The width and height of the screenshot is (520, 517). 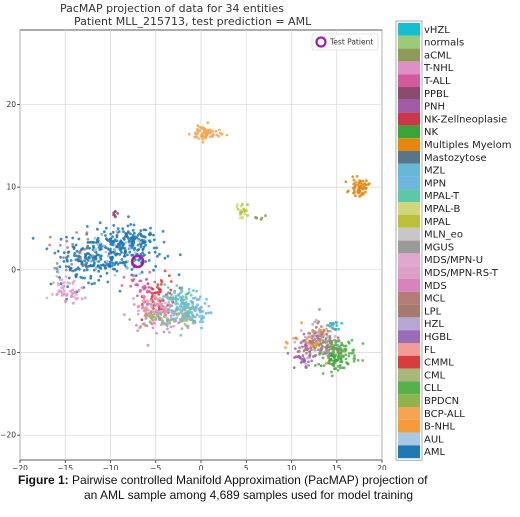 I want to click on x-tick-label: 0, so click(x=201, y=467).